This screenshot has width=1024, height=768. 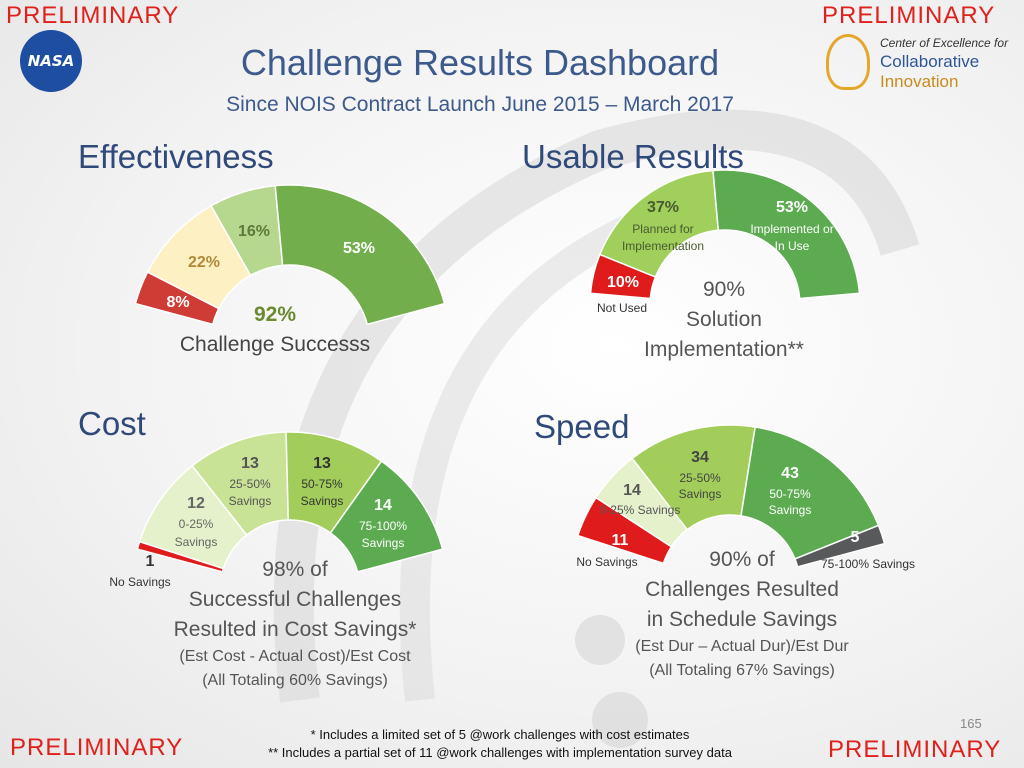 What do you see at coordinates (855, 537) in the screenshot?
I see `speed-segment-label: 5` at bounding box center [855, 537].